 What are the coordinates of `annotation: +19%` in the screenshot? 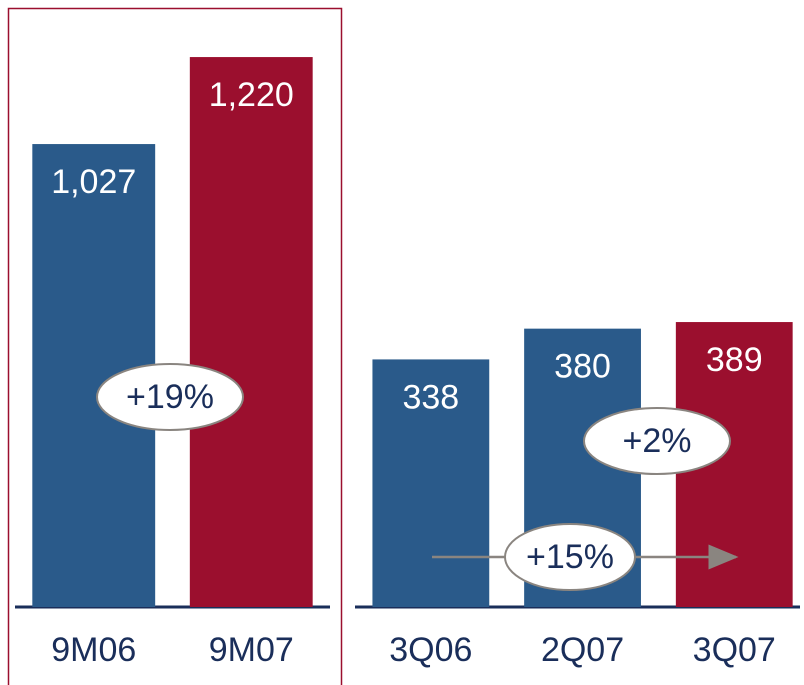 It's located at (170, 397).